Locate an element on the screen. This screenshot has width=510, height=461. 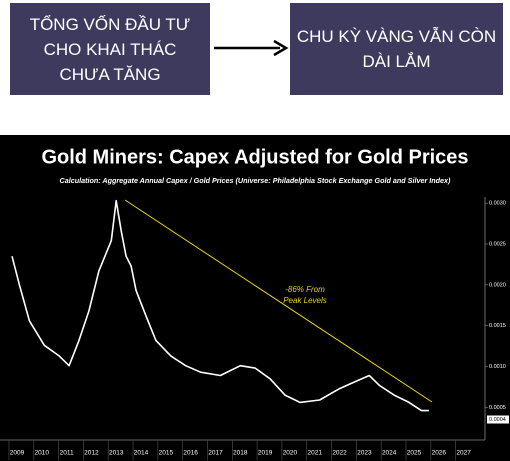
y-tick-label: 0.0030 is located at coordinates (497, 204).